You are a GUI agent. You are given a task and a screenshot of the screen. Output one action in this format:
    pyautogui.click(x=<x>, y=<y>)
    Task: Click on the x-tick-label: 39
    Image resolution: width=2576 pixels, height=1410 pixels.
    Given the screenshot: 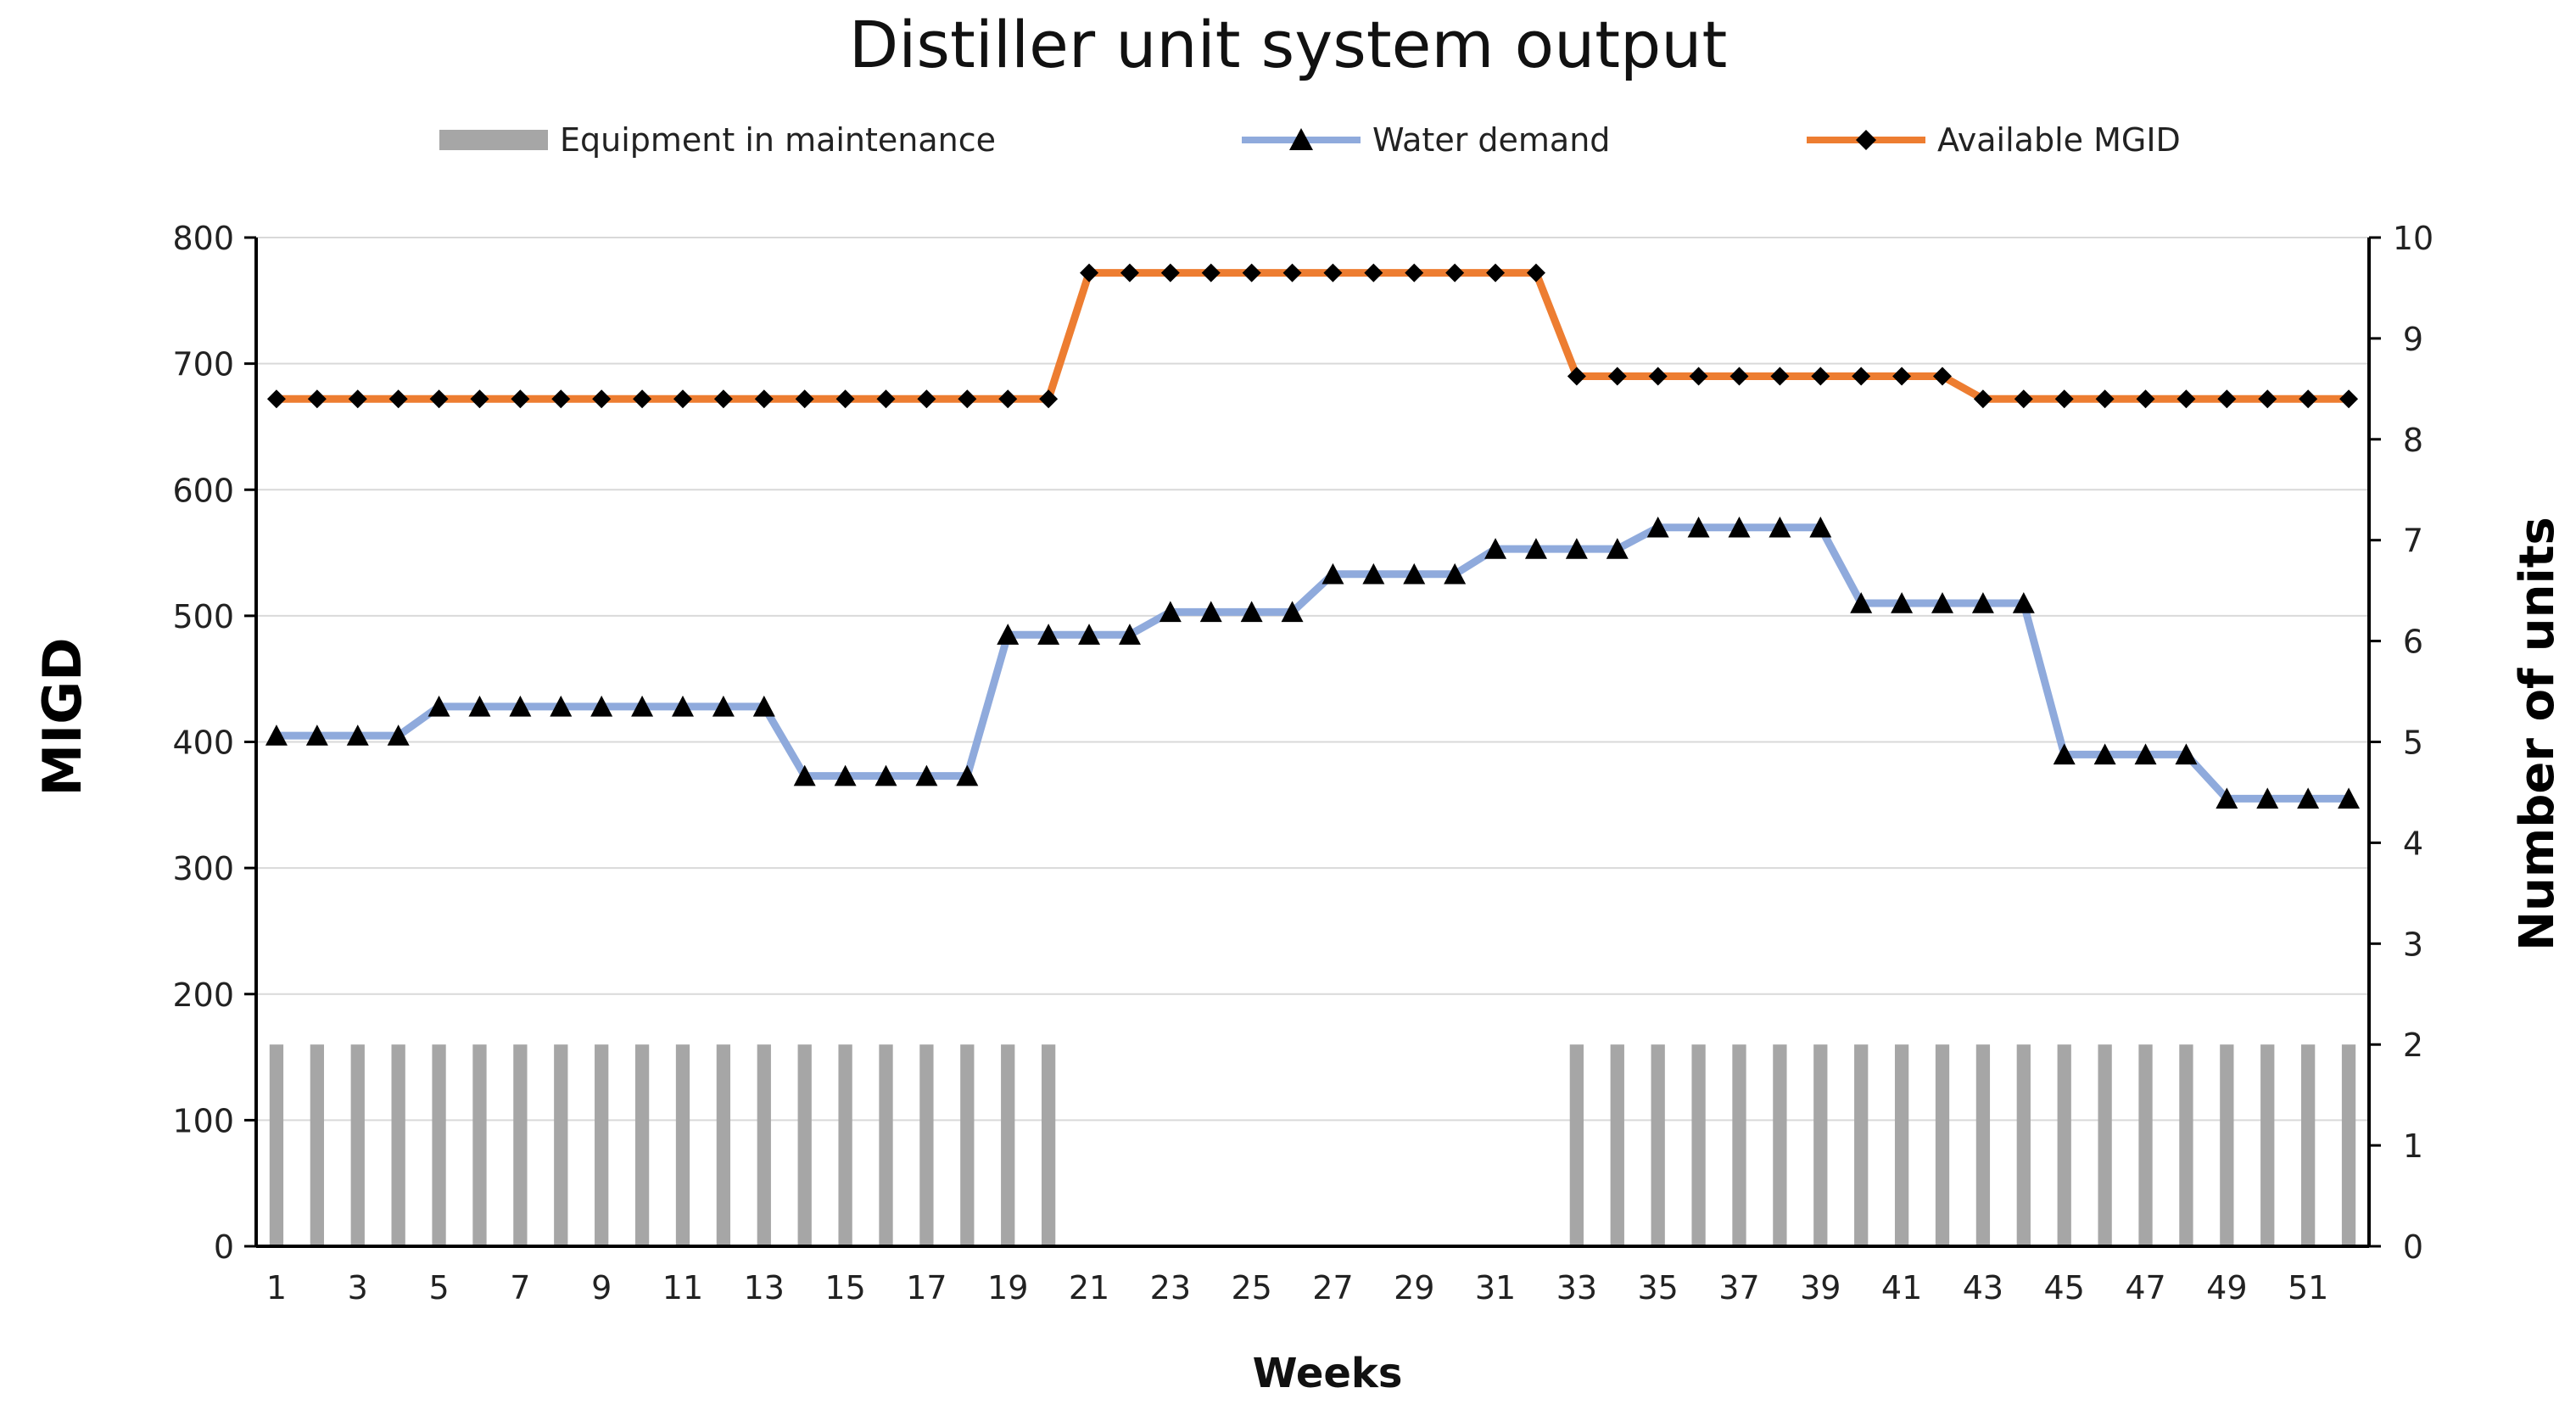 What is the action you would take?
    pyautogui.click(x=1820, y=1287)
    